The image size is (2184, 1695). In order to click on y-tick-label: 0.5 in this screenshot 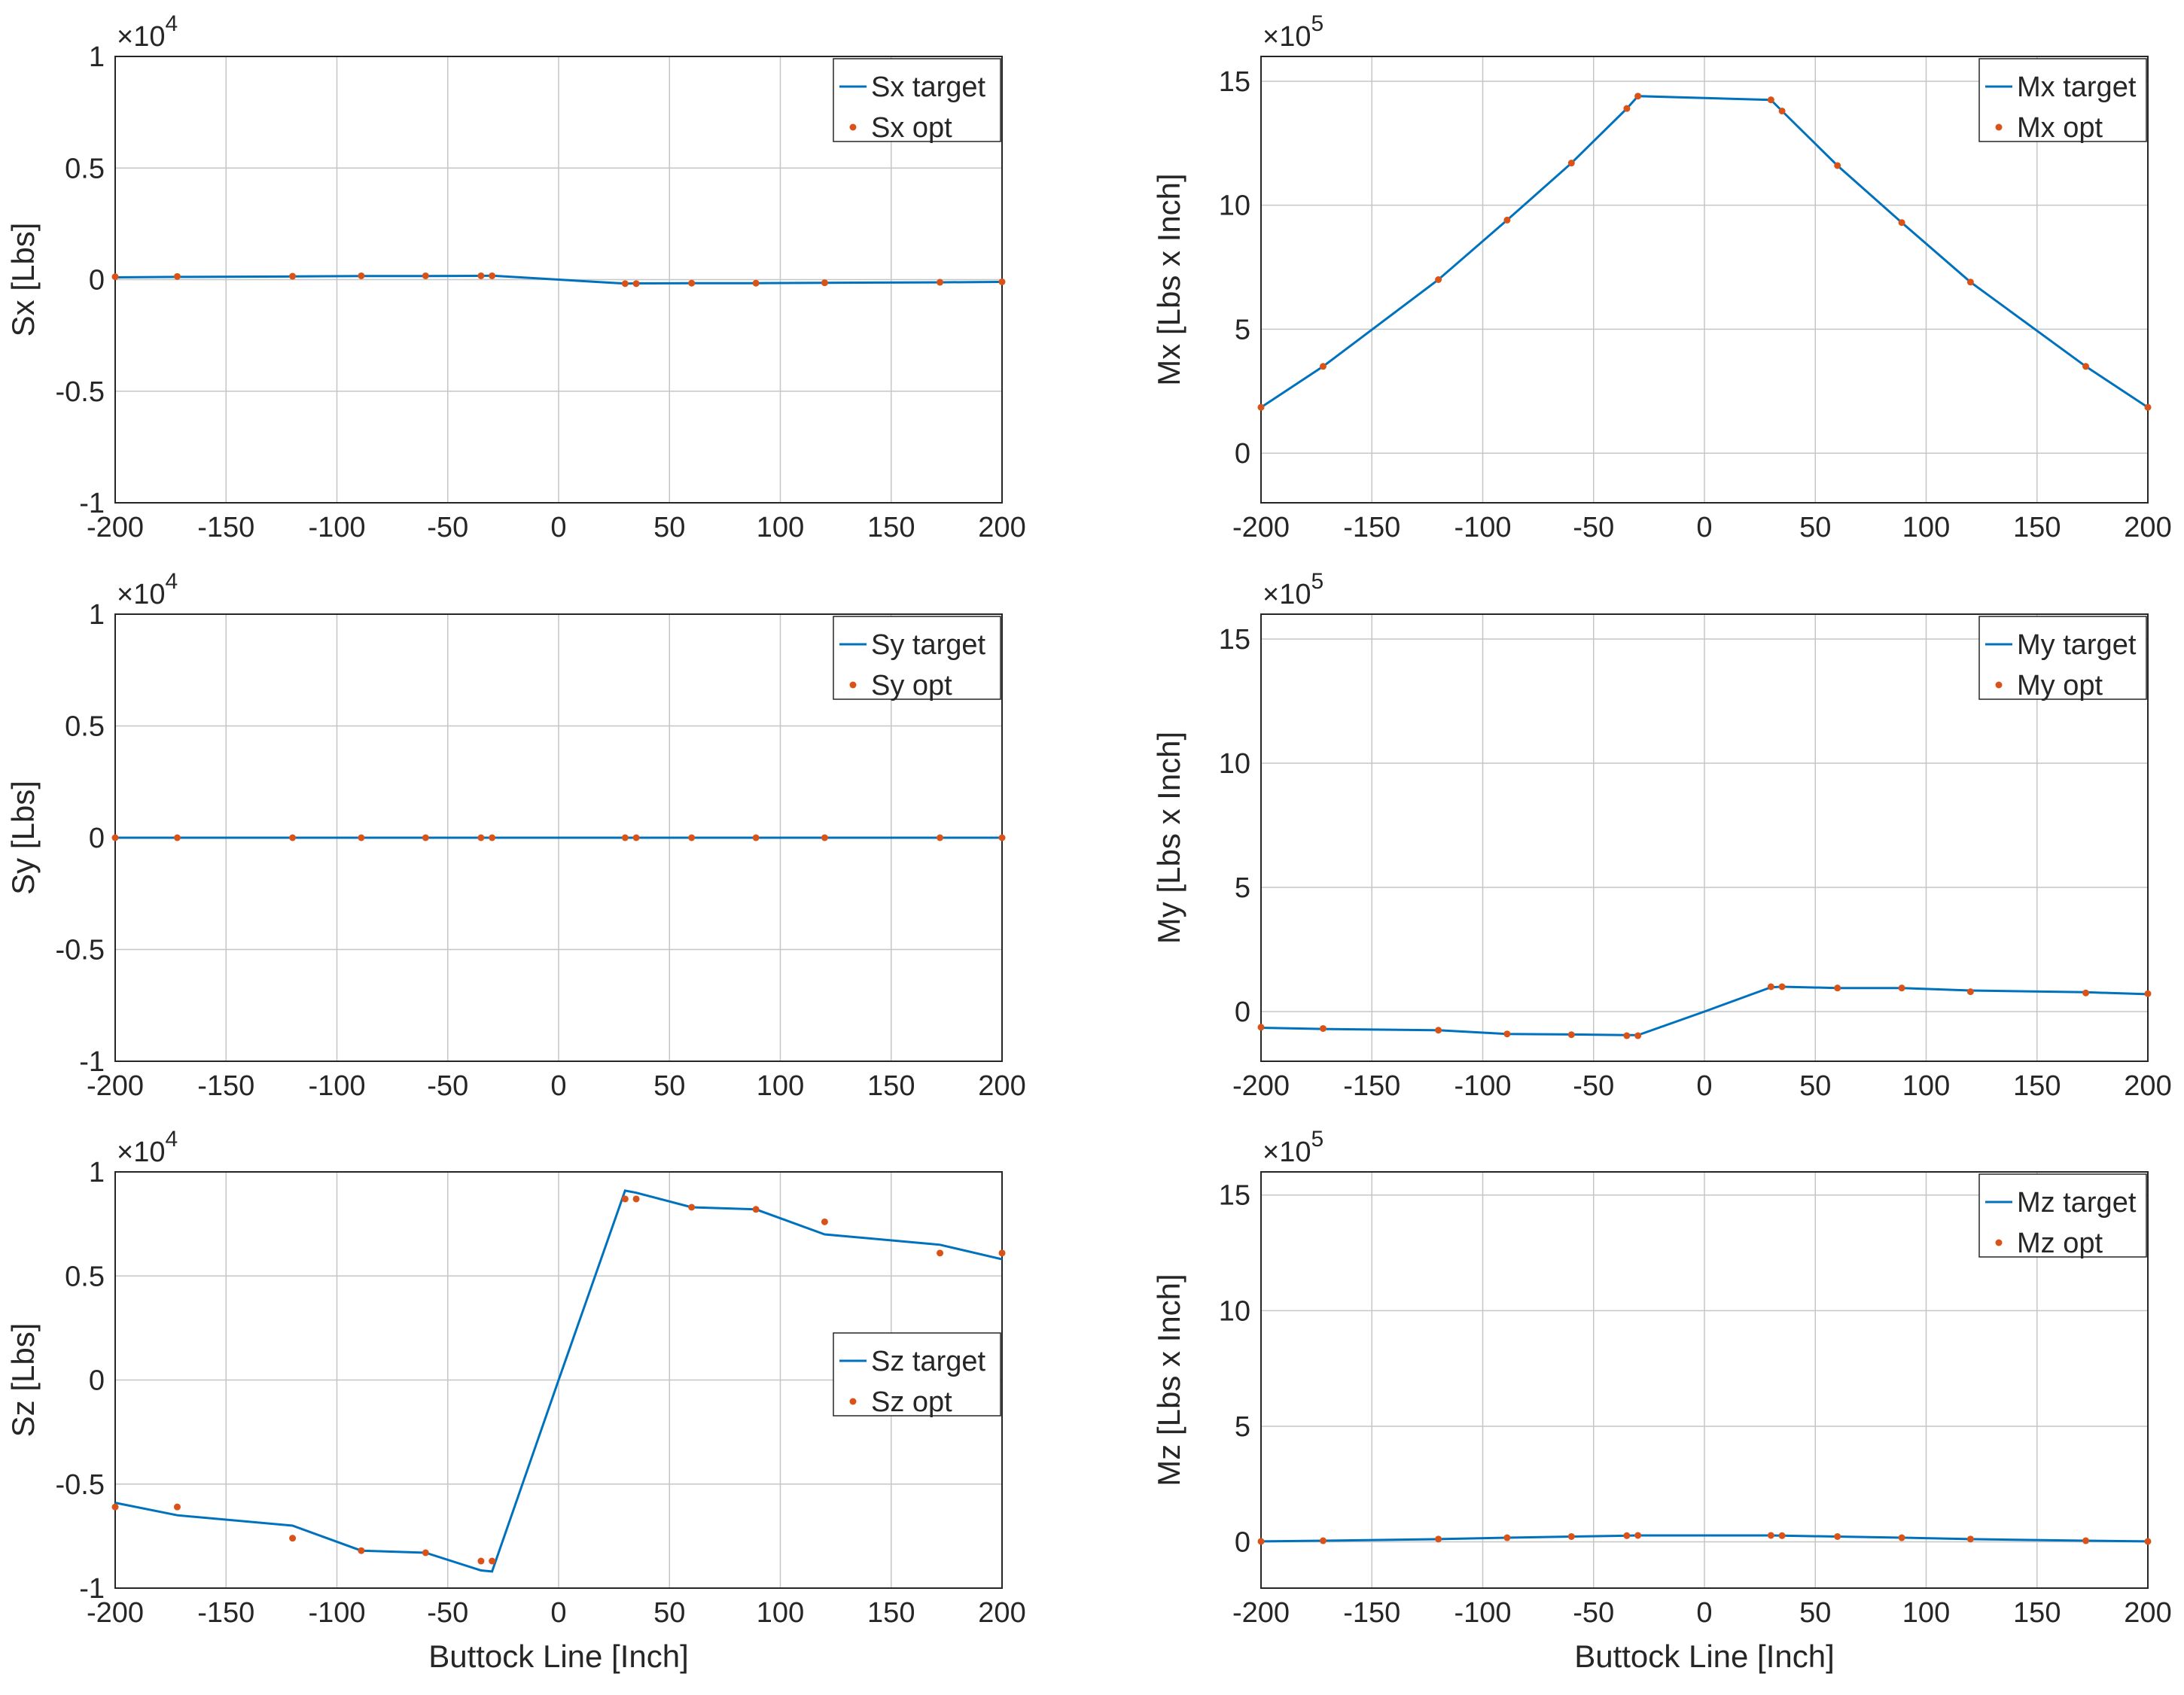, I will do `click(85, 168)`.